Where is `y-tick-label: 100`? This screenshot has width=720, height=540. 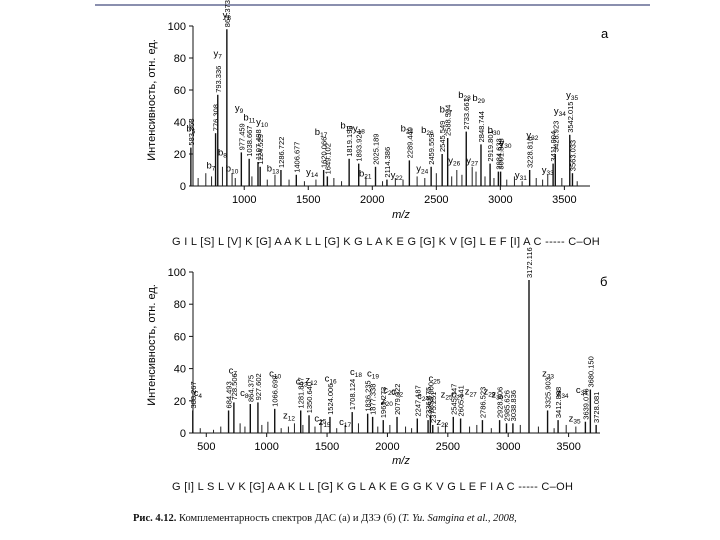
y-tick-label: 100 is located at coordinates (177, 273).